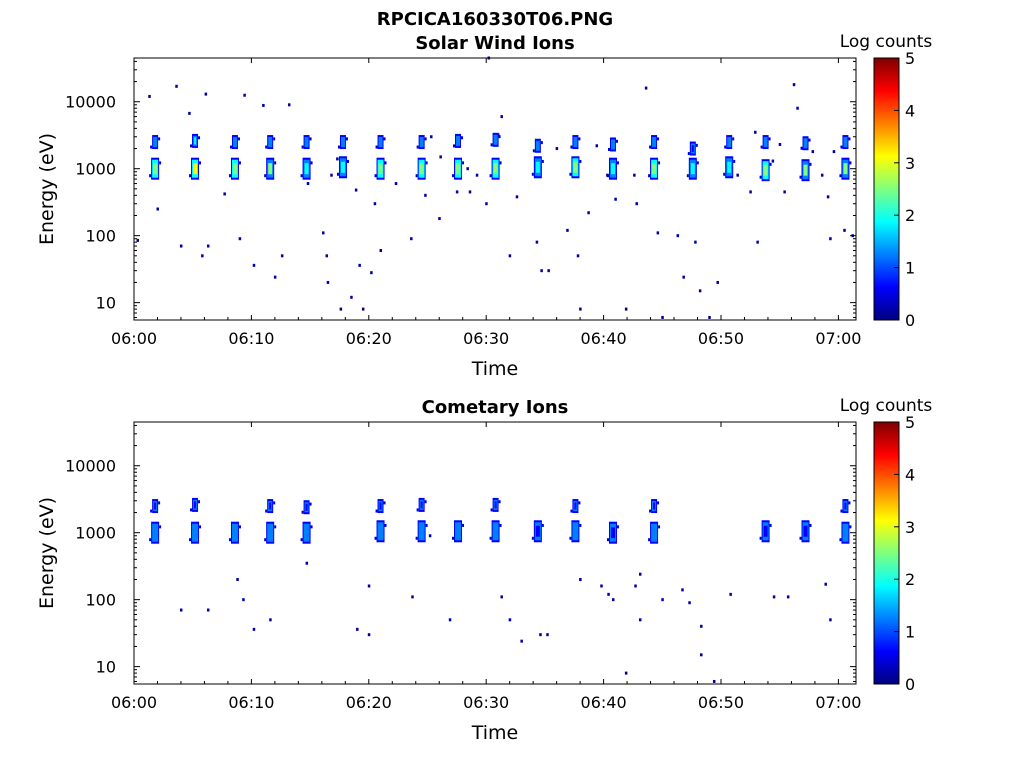 The height and width of the screenshot is (768, 1024). Describe the element at coordinates (495, 407) in the screenshot. I see `panel-title: Cometary Ions` at that location.